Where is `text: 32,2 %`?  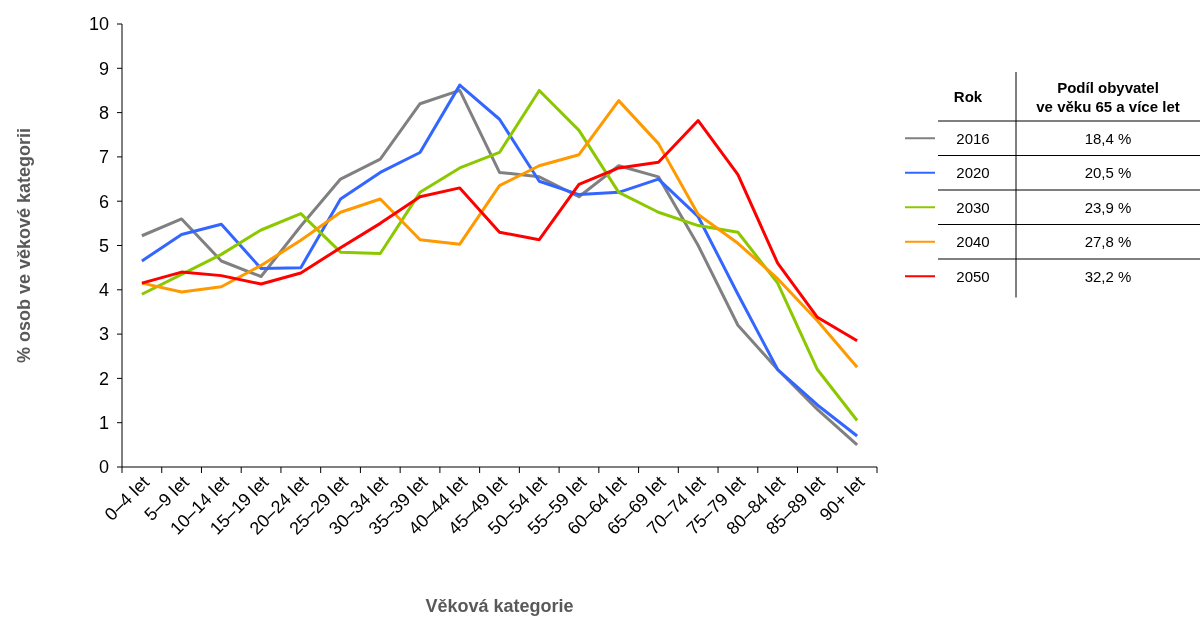 text: 32,2 % is located at coordinates (1108, 276).